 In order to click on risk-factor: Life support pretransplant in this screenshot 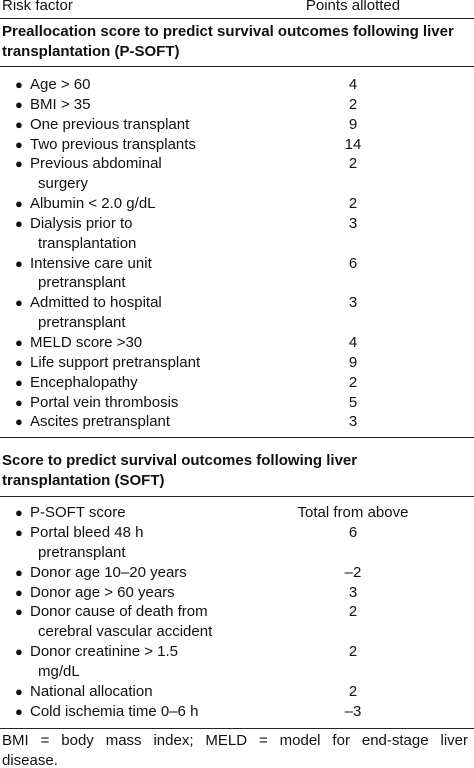, I will do `click(145, 363)`.